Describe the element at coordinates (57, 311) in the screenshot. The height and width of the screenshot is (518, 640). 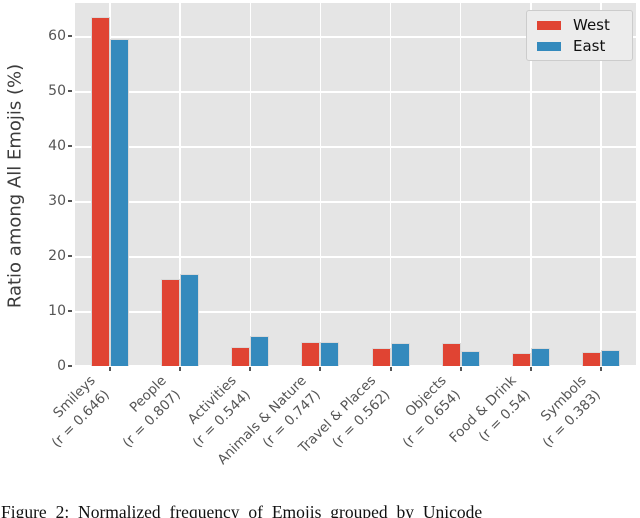
I see `y-tick-label-10: 10` at that location.